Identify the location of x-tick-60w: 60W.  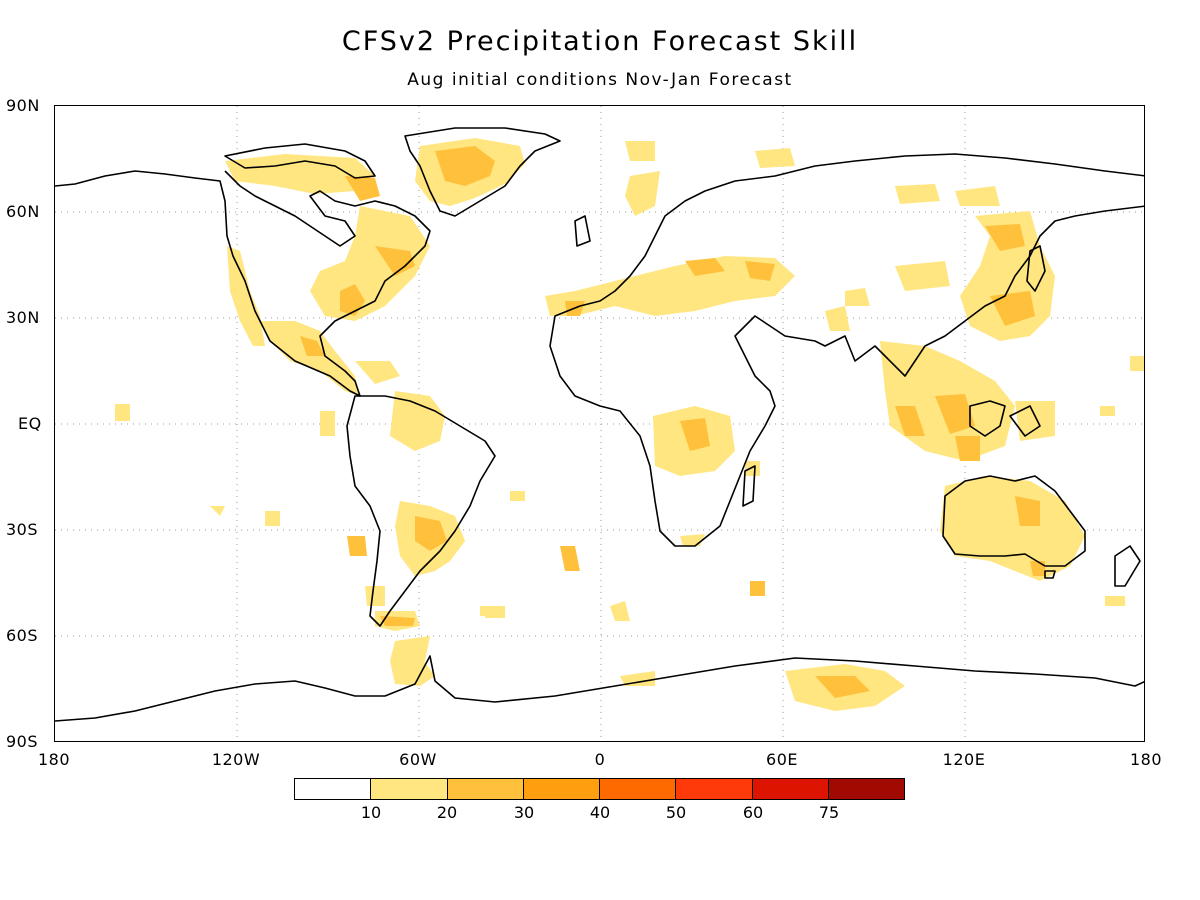
(418, 759).